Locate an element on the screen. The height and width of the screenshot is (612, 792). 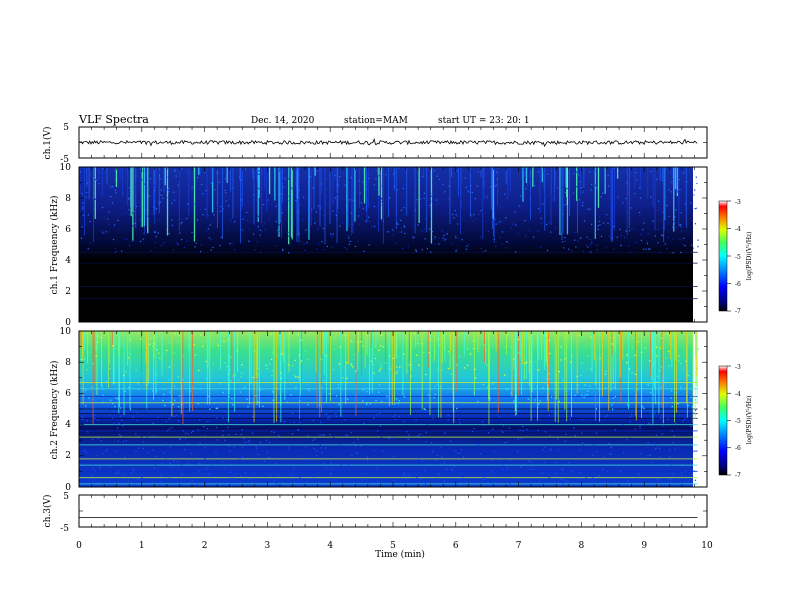
ch1-waveform-ylabel: ch.1(V) is located at coordinates (47, 143).